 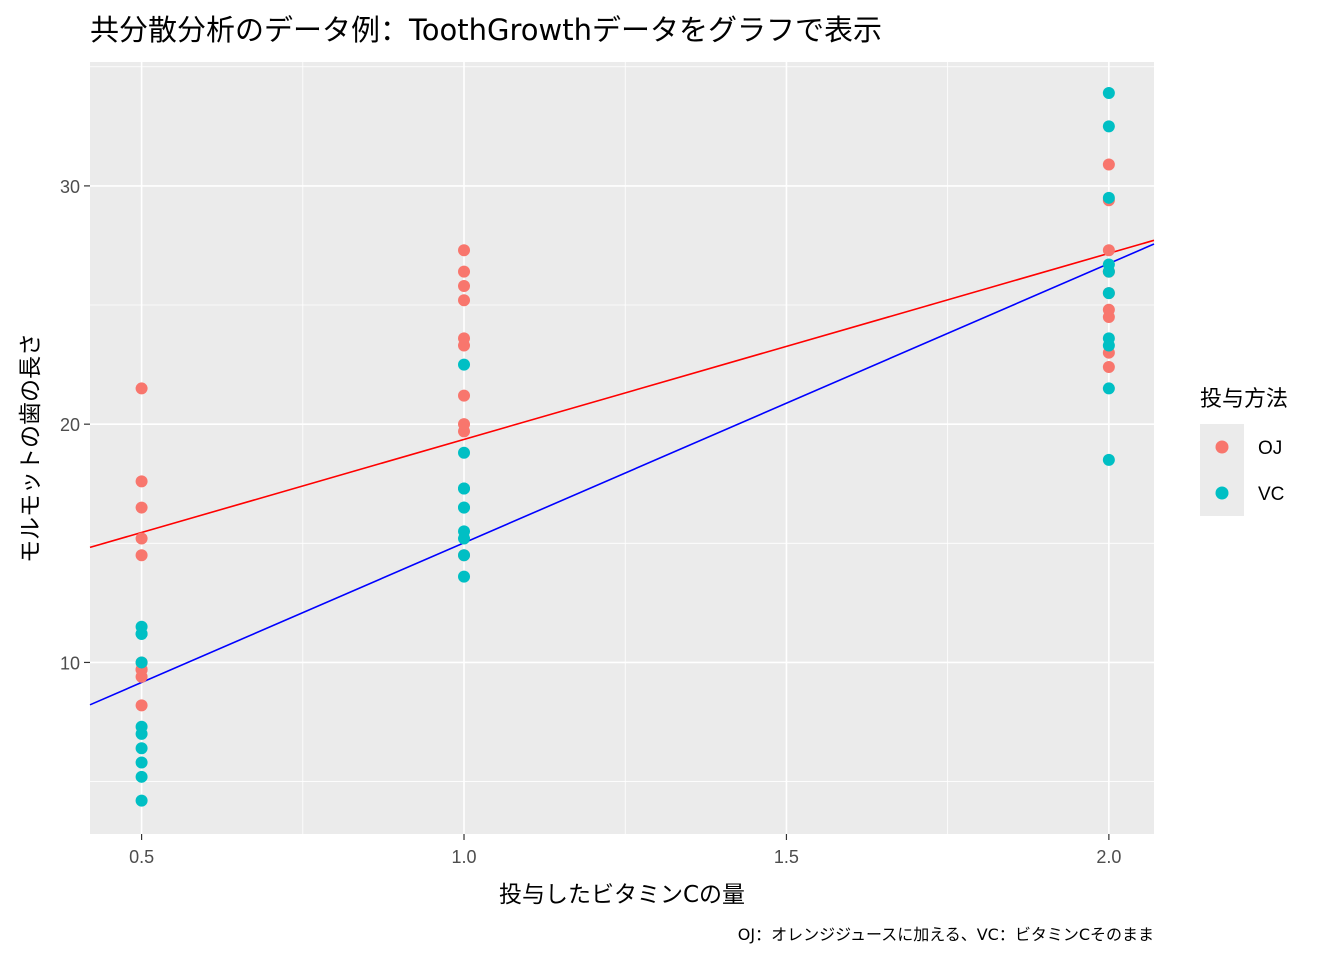 What do you see at coordinates (1244, 399) in the screenshot?
I see `legend-title: 投与方法` at bounding box center [1244, 399].